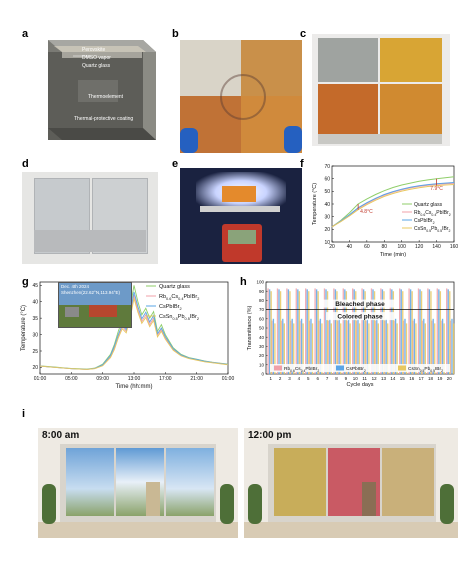 The height and width of the screenshot is (565, 472). I want to click on panel-label-a: a, so click(25, 34).